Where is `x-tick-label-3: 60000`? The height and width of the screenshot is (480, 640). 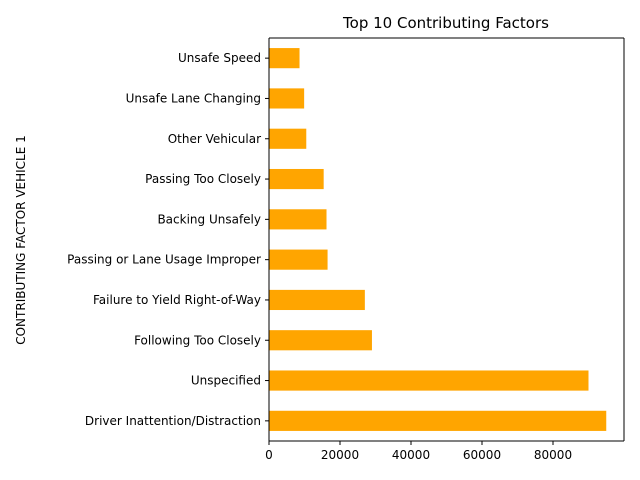 x-tick-label-3: 60000 is located at coordinates (482, 455).